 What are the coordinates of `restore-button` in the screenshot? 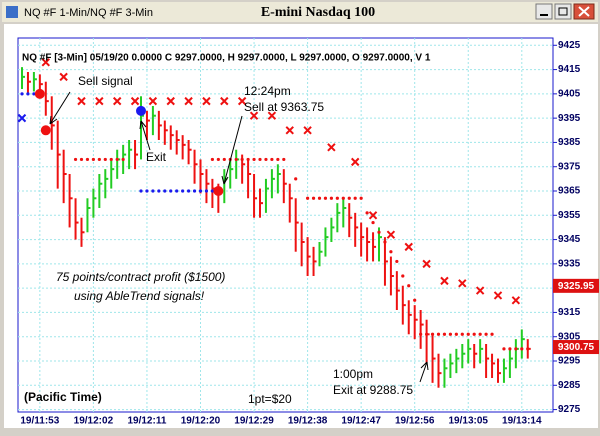 It's located at (563, 11).